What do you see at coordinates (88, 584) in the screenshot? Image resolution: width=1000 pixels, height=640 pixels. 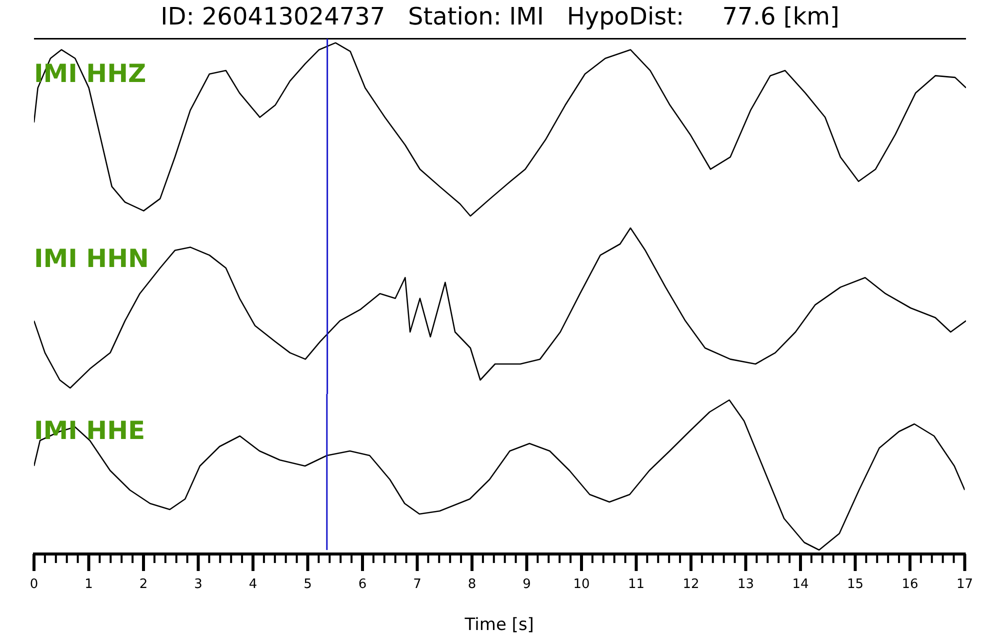 I see `x-tick-label: 1` at bounding box center [88, 584].